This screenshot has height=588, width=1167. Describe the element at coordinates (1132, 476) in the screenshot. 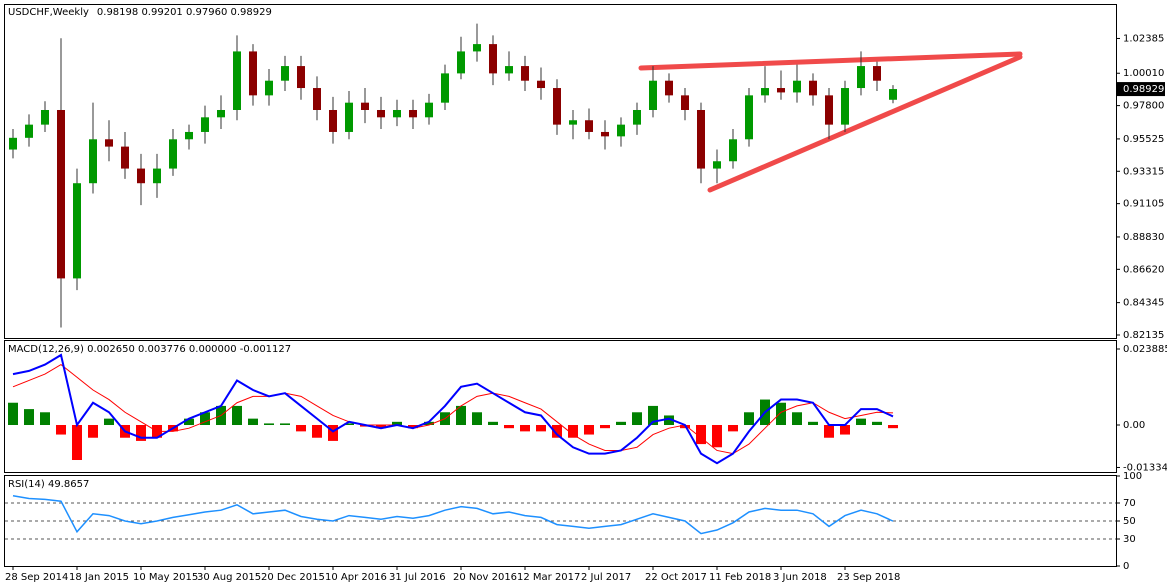

I see `y-tick-label: 100` at that location.